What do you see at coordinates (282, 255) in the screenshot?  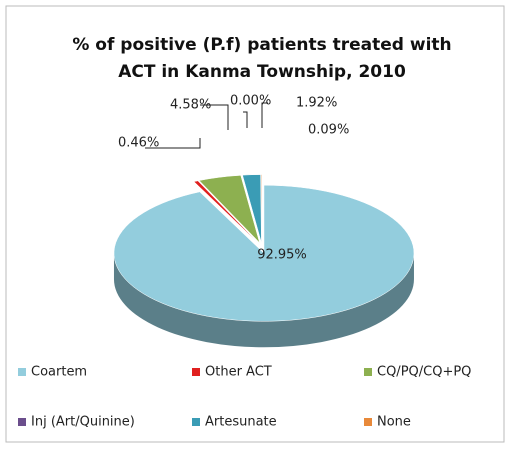 I see `data-label: 92.95%` at bounding box center [282, 255].